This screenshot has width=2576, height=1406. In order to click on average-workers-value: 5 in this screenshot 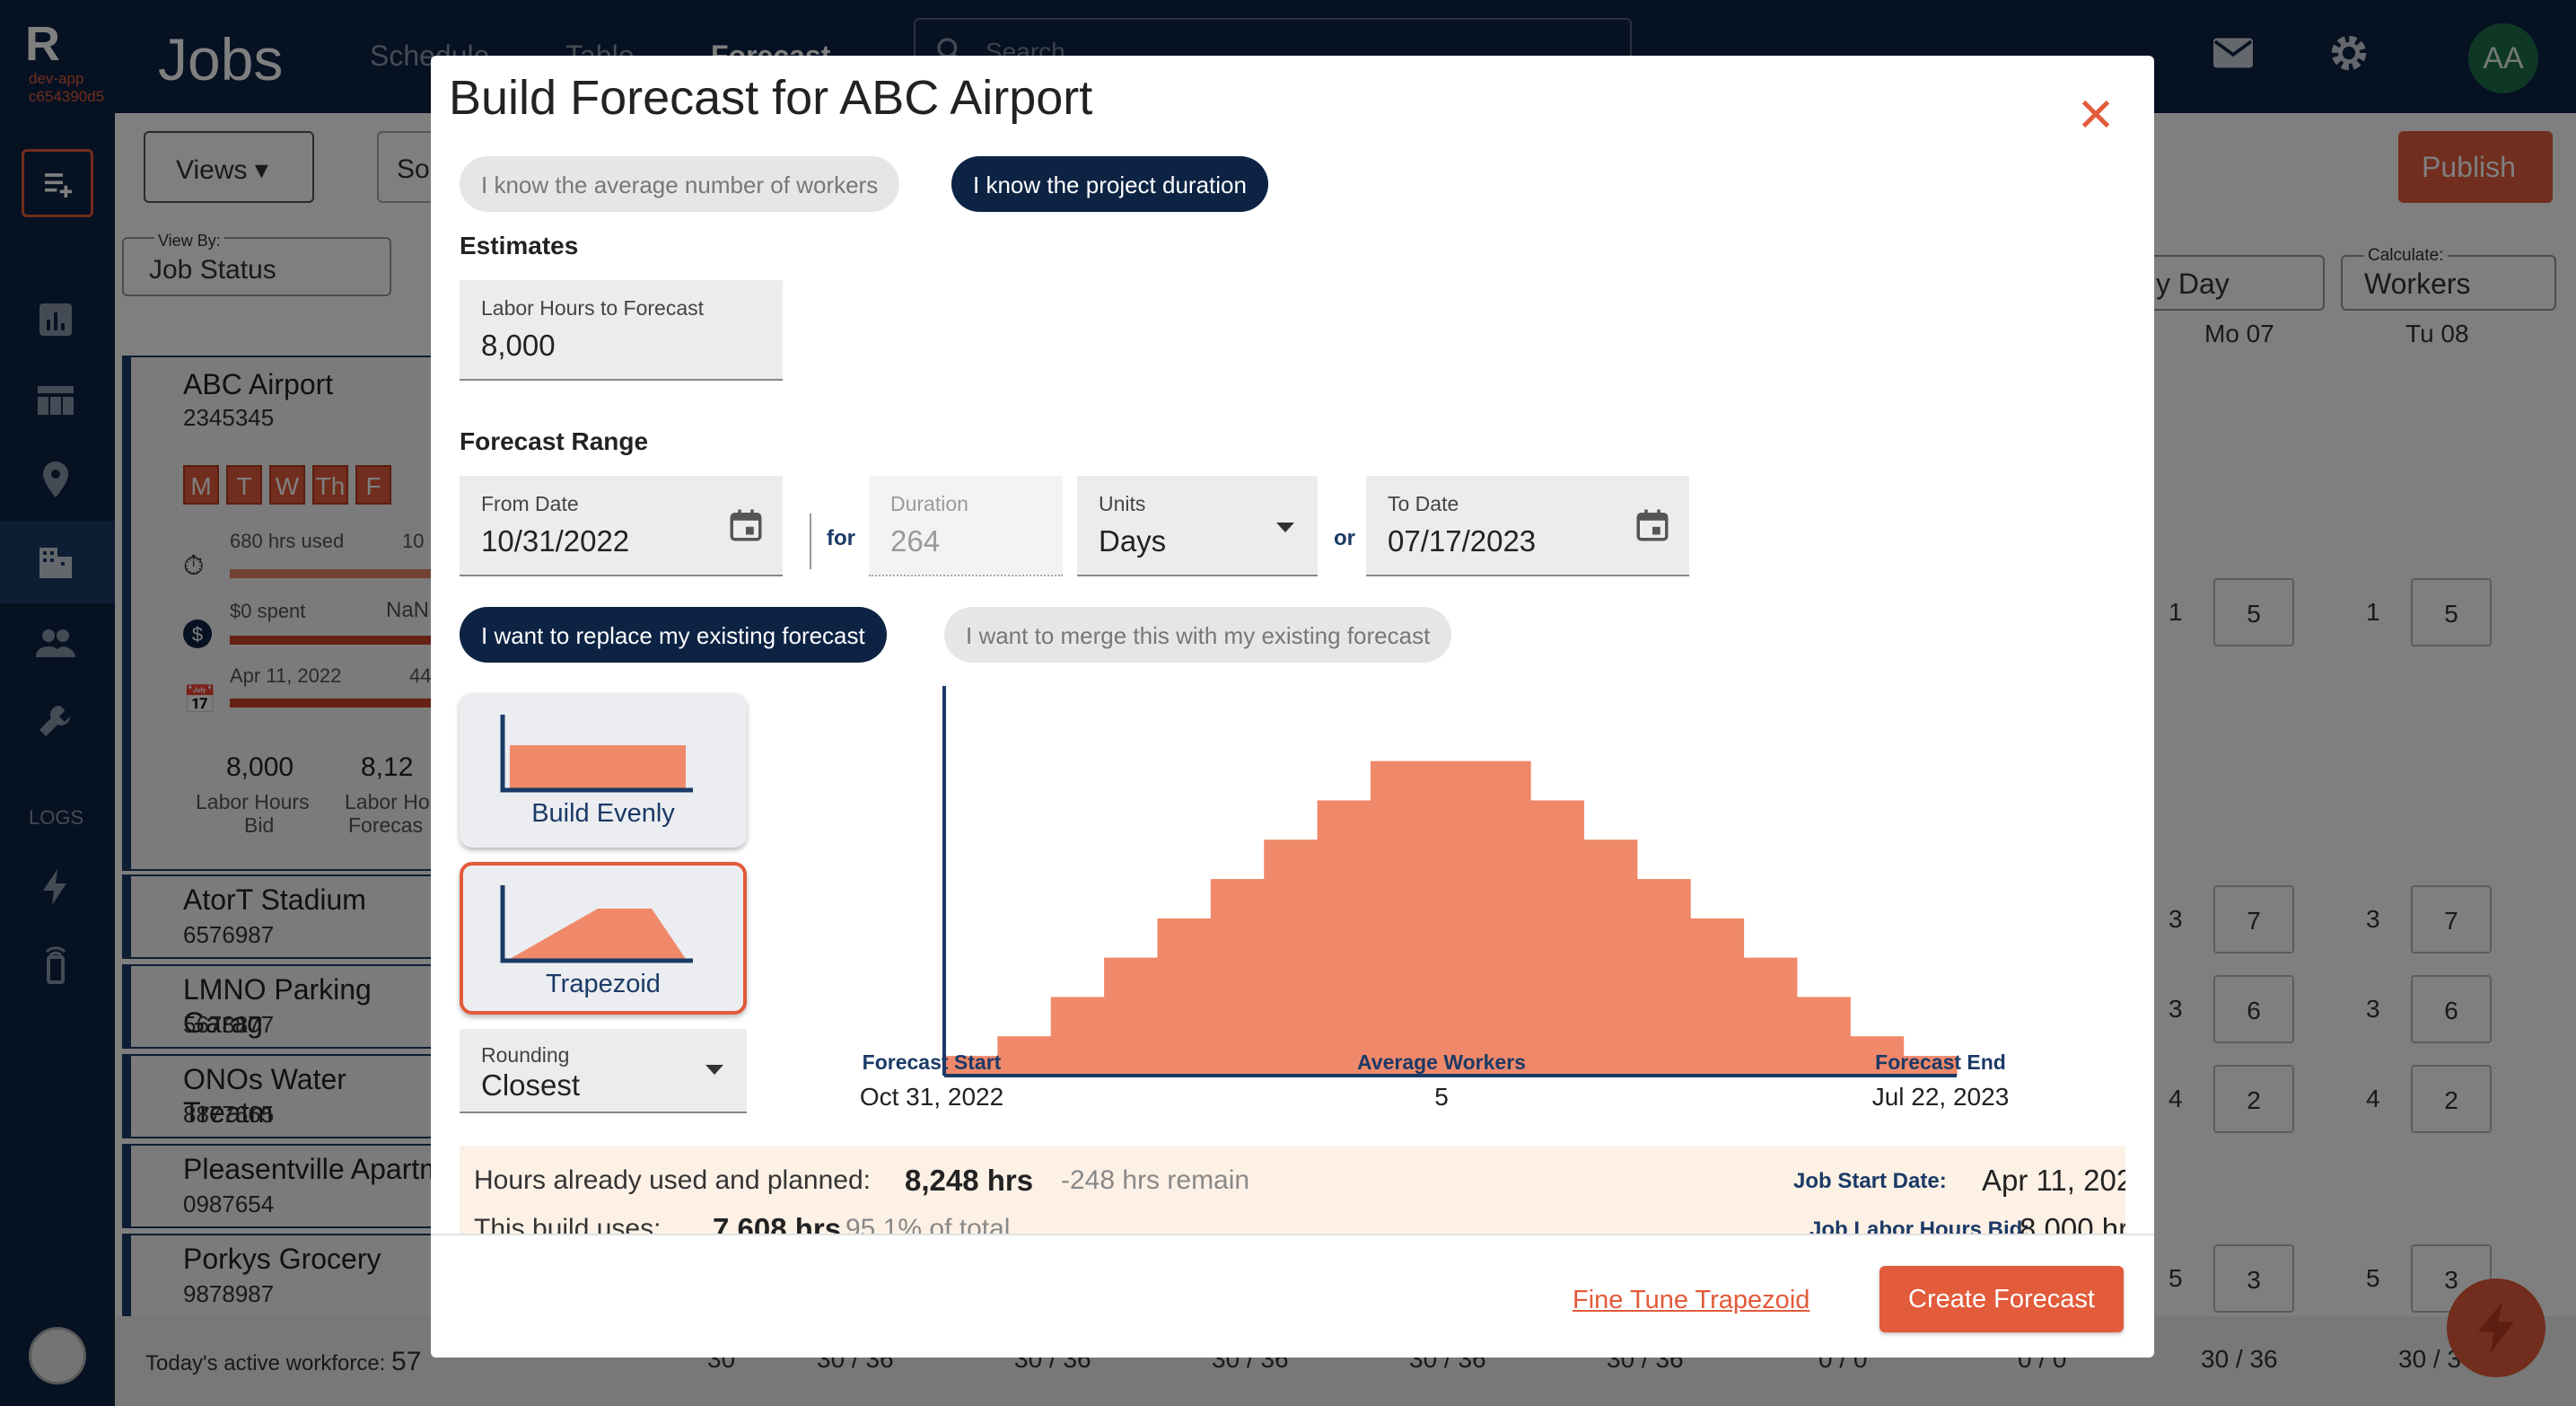, I will do `click(1441, 1097)`.